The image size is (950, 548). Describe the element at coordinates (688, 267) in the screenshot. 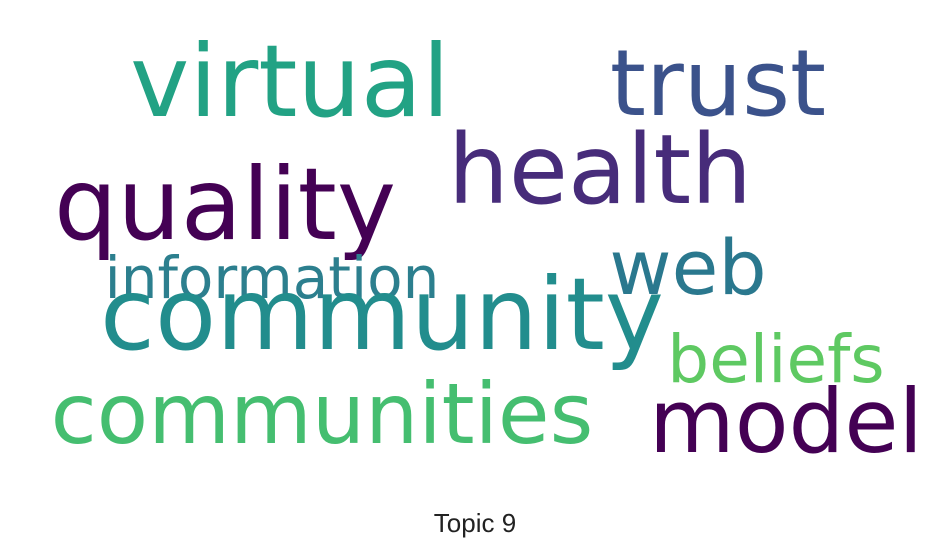

I see `word-web: web` at that location.